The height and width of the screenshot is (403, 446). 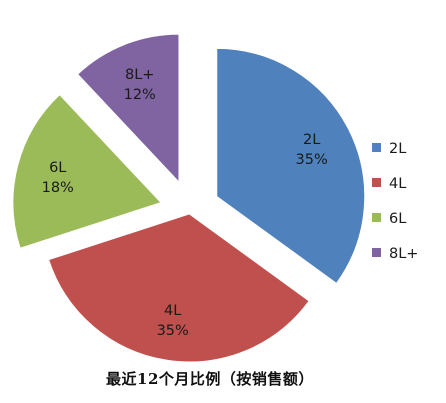 I want to click on slice-category-label: 8L+, so click(x=139, y=75).